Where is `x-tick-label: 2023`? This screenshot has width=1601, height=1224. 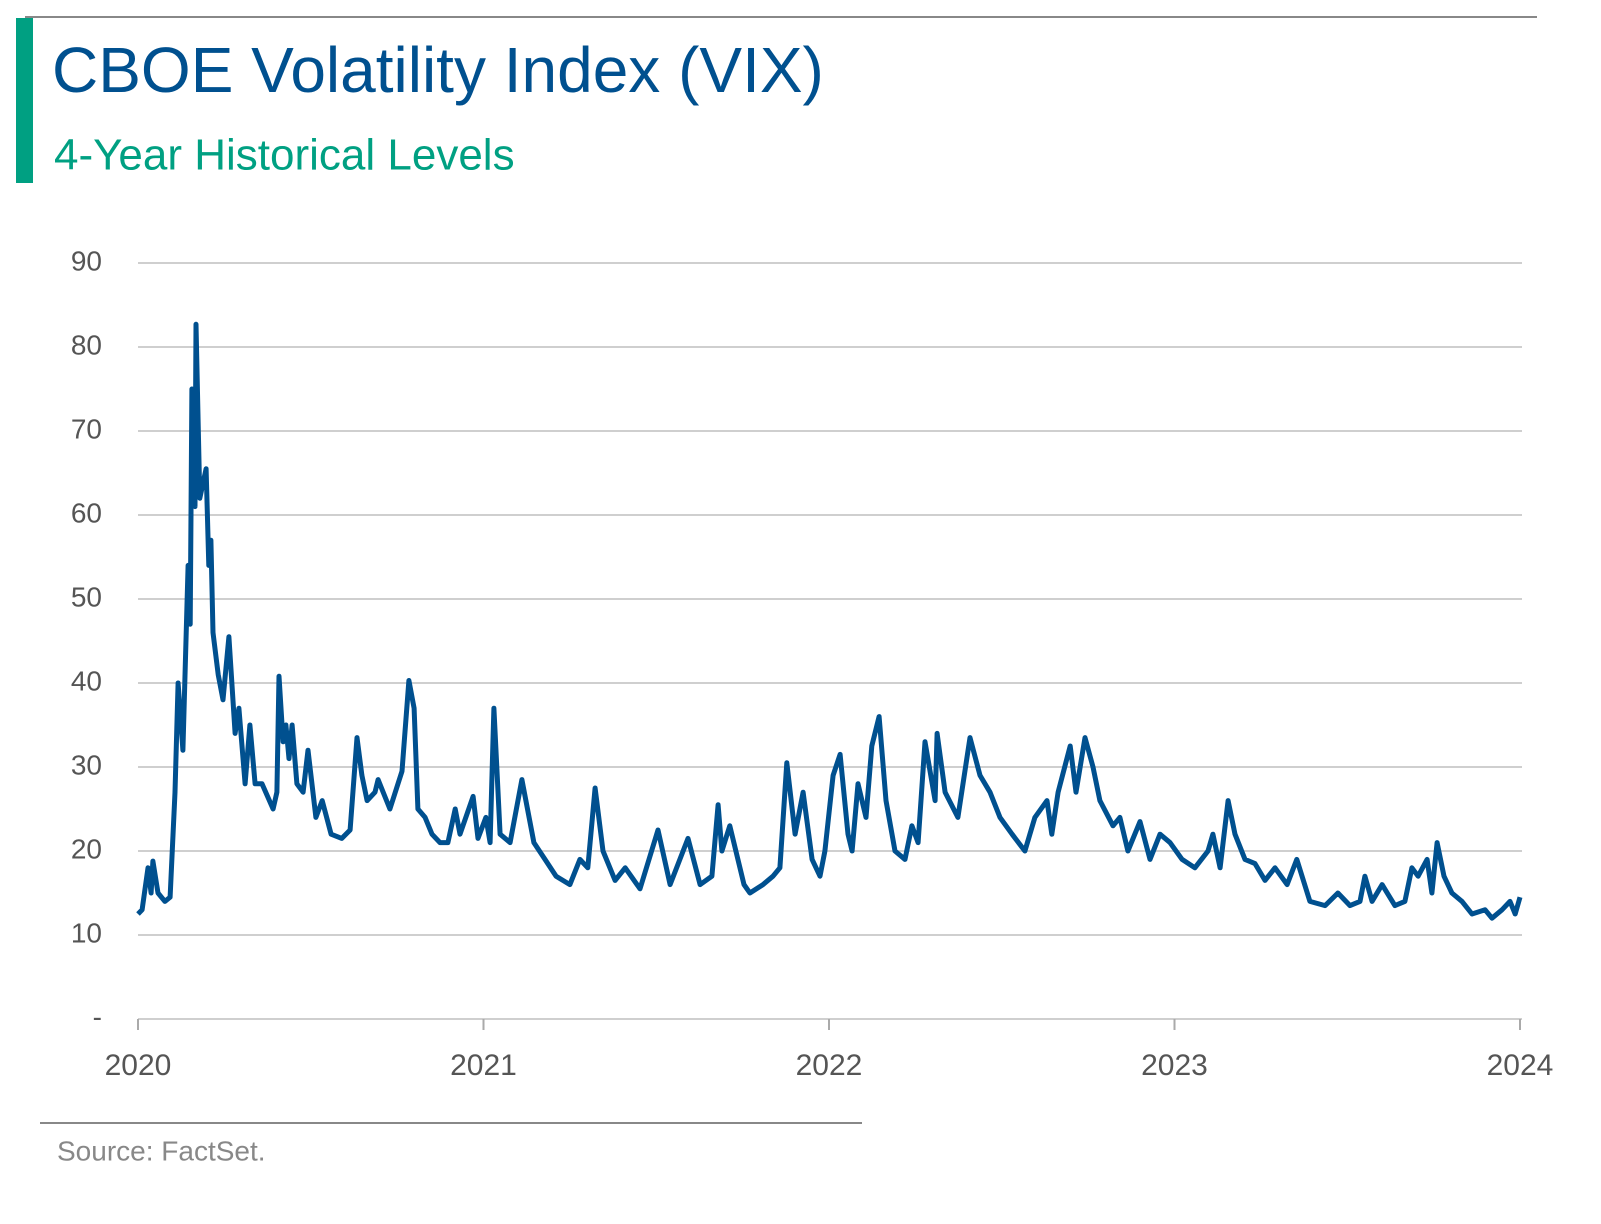
x-tick-label: 2023 is located at coordinates (1174, 1065).